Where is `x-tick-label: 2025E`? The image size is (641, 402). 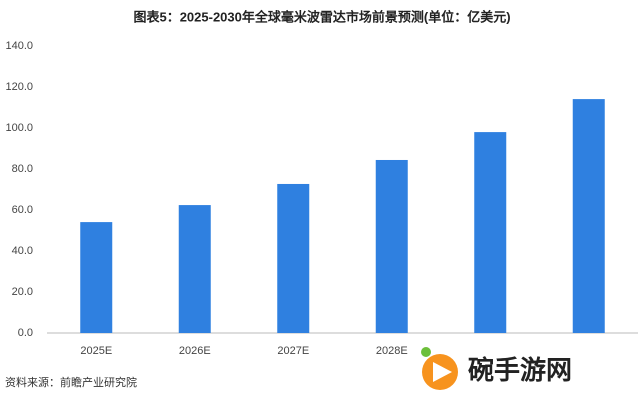 x-tick-label: 2025E is located at coordinates (96, 351).